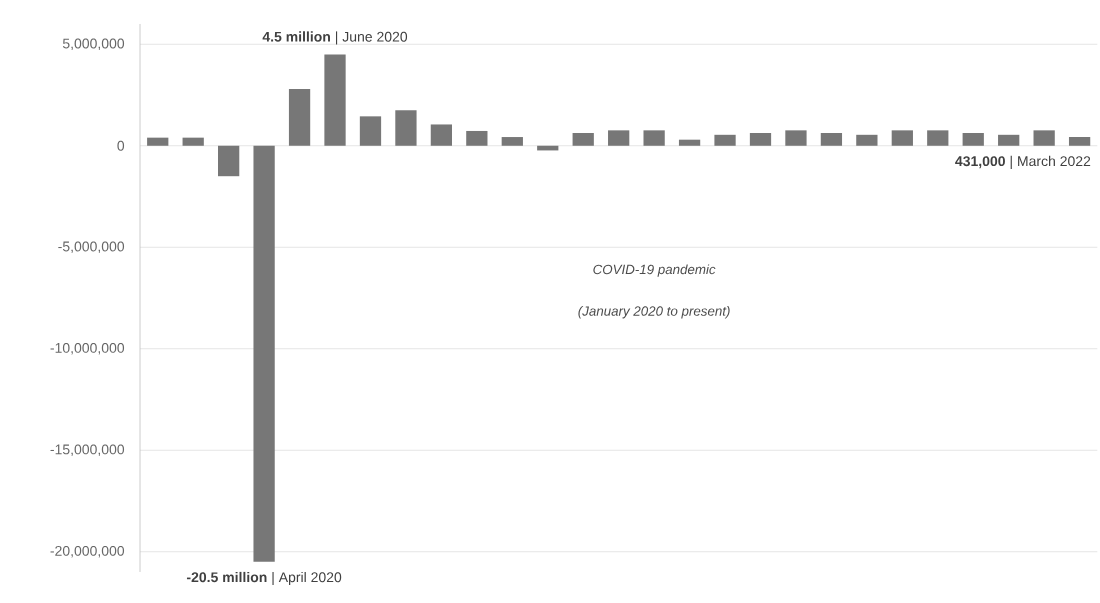 The width and height of the screenshot is (1100, 603). Describe the element at coordinates (654, 270) in the screenshot. I see `annotation: COVID-19 pandemic` at that location.